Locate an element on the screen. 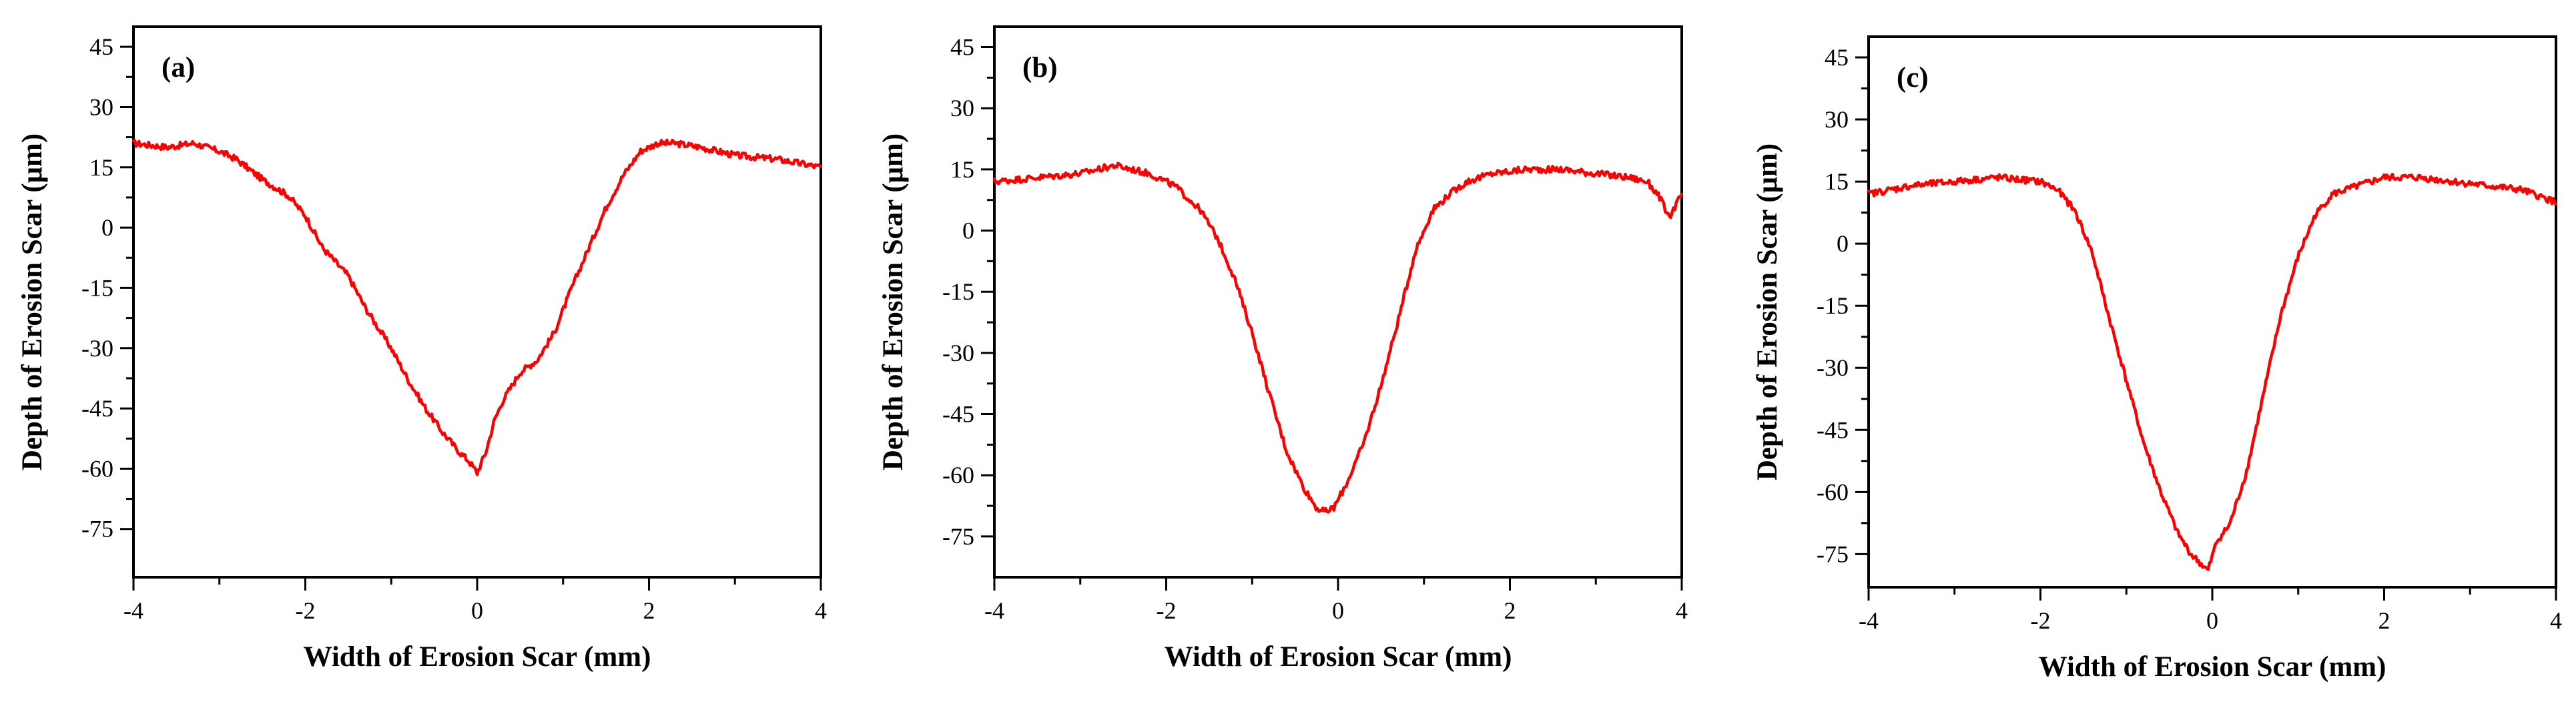 Image resolution: width=2576 pixels, height=702 pixels. panel-label: (c) is located at coordinates (1913, 77).